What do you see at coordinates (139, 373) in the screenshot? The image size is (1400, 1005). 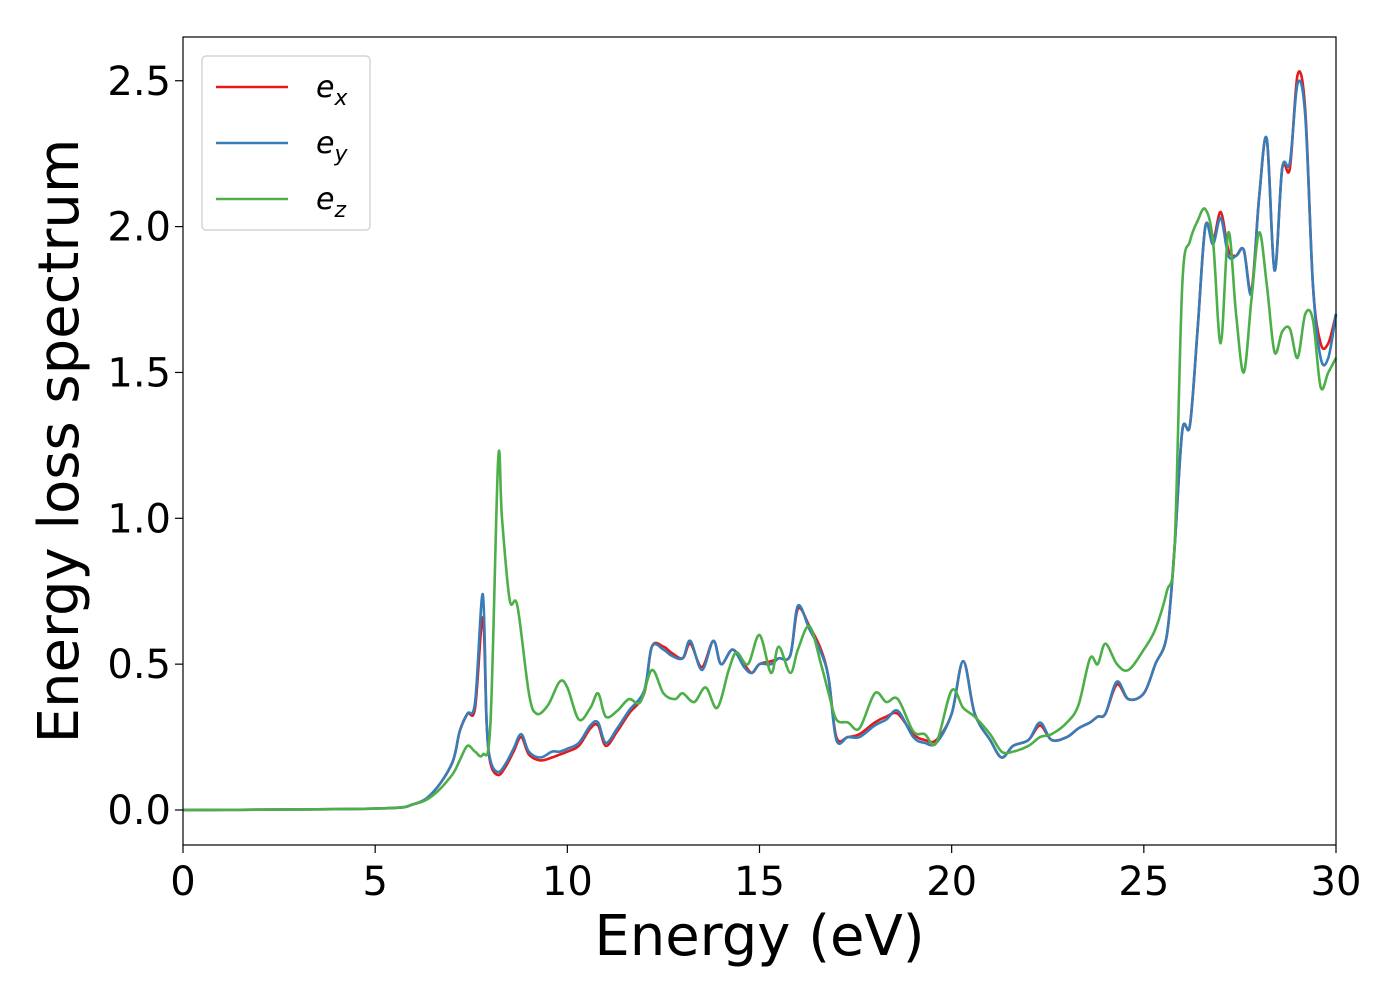 I see `y-tick-label: 1.5` at bounding box center [139, 373].